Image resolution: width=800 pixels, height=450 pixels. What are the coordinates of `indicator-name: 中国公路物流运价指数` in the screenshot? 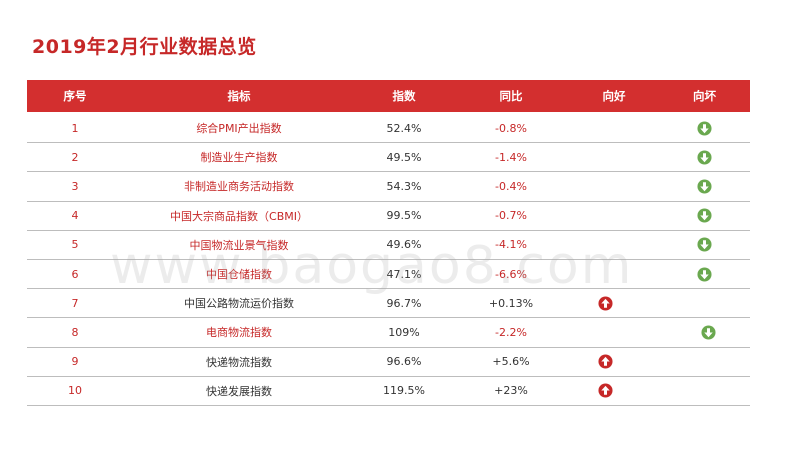 It's located at (239, 304).